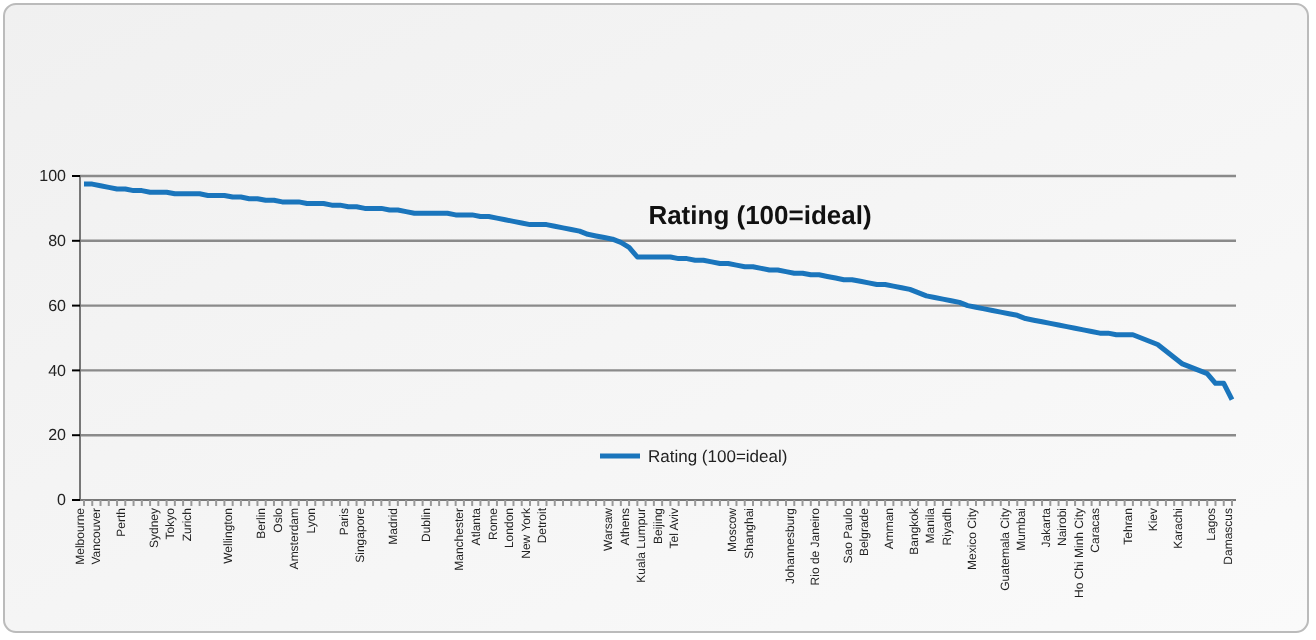  What do you see at coordinates (718, 456) in the screenshot?
I see `legend-label: Rating (100=ideal)` at bounding box center [718, 456].